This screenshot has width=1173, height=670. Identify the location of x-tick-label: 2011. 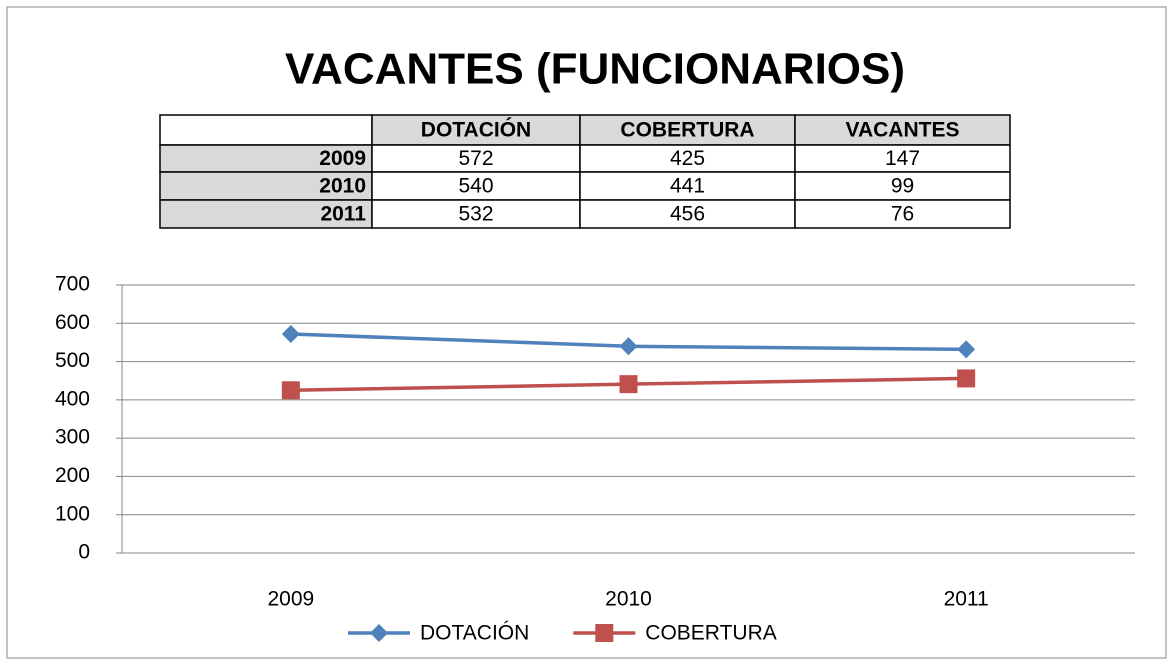
(966, 599).